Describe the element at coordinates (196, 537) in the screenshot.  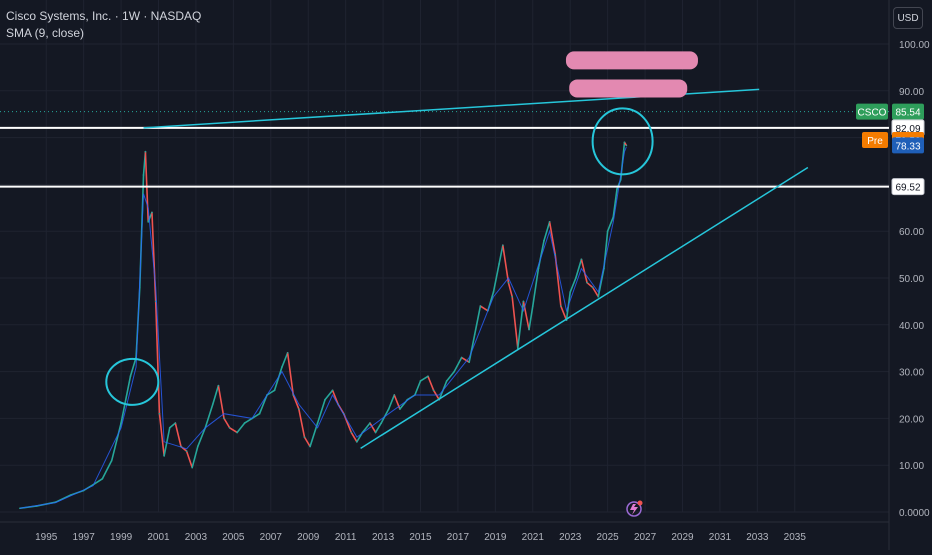
I see `x-tick-label: 2003` at that location.